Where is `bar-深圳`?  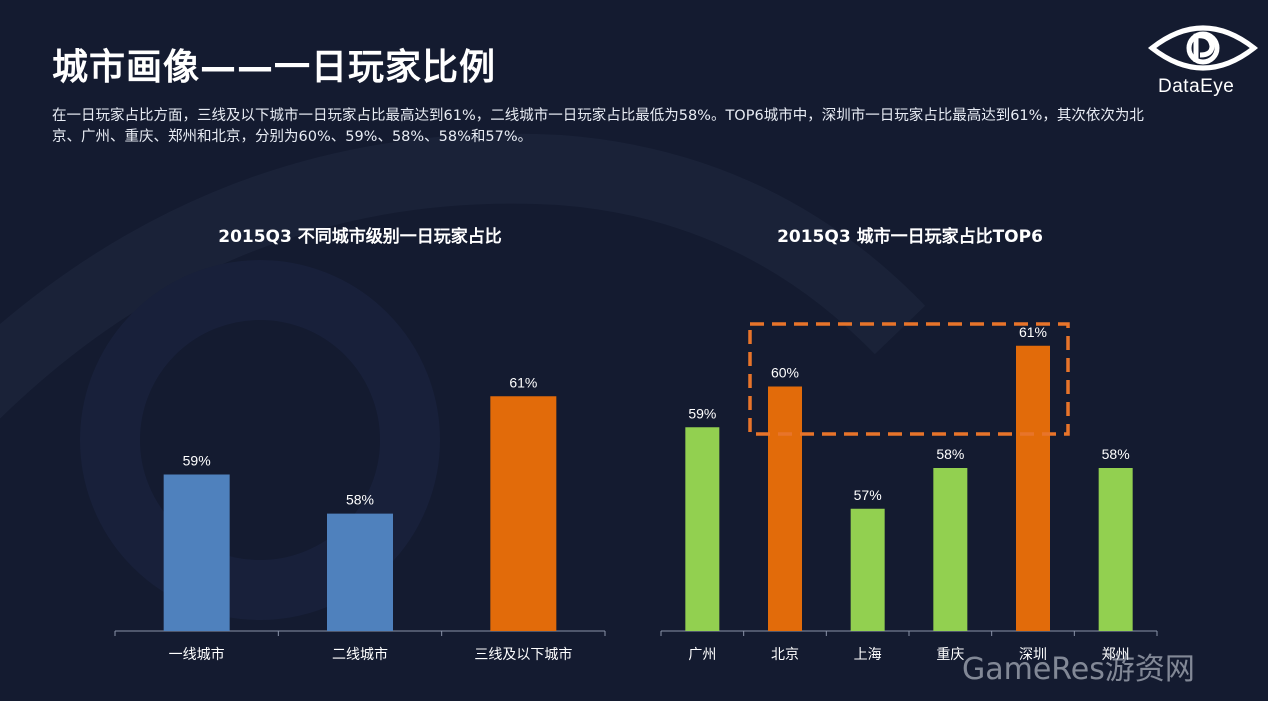 bar-深圳 is located at coordinates (1033, 488).